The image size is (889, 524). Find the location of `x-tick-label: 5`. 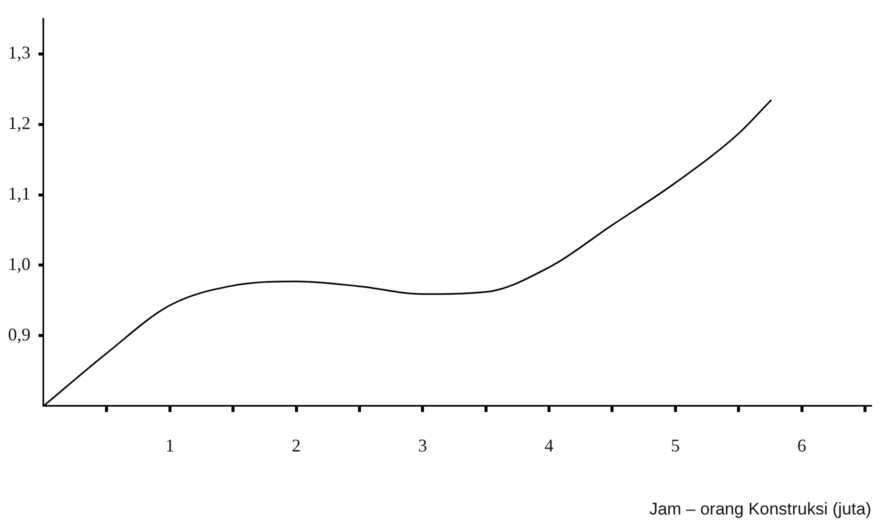

x-tick-label: 5 is located at coordinates (675, 446).